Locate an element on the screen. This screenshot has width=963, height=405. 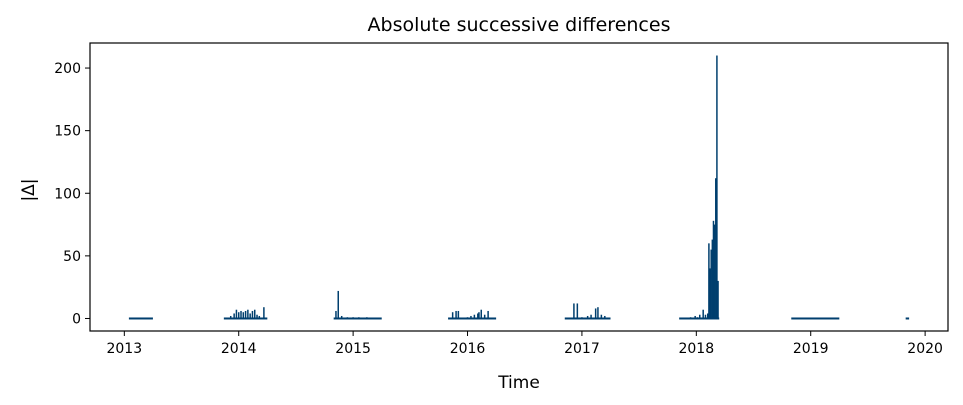
chart-title: Absolute successive differences is located at coordinates (519, 25).